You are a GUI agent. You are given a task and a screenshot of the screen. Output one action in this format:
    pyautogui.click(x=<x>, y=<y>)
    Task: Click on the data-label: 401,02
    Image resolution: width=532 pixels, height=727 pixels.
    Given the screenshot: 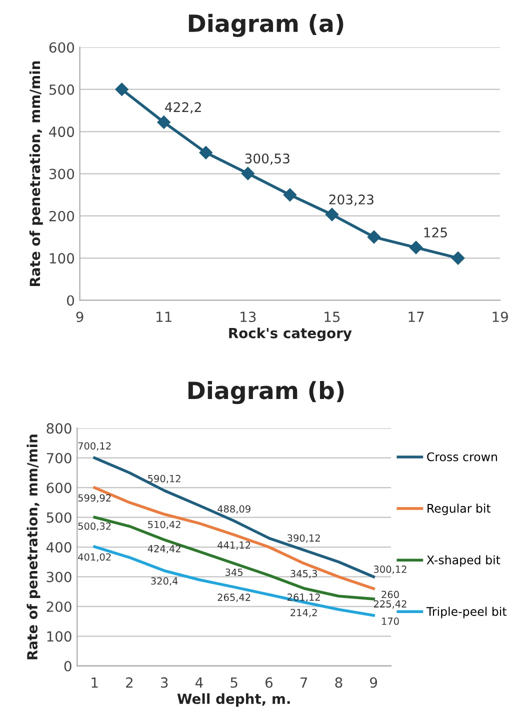 What is the action you would take?
    pyautogui.click(x=94, y=557)
    